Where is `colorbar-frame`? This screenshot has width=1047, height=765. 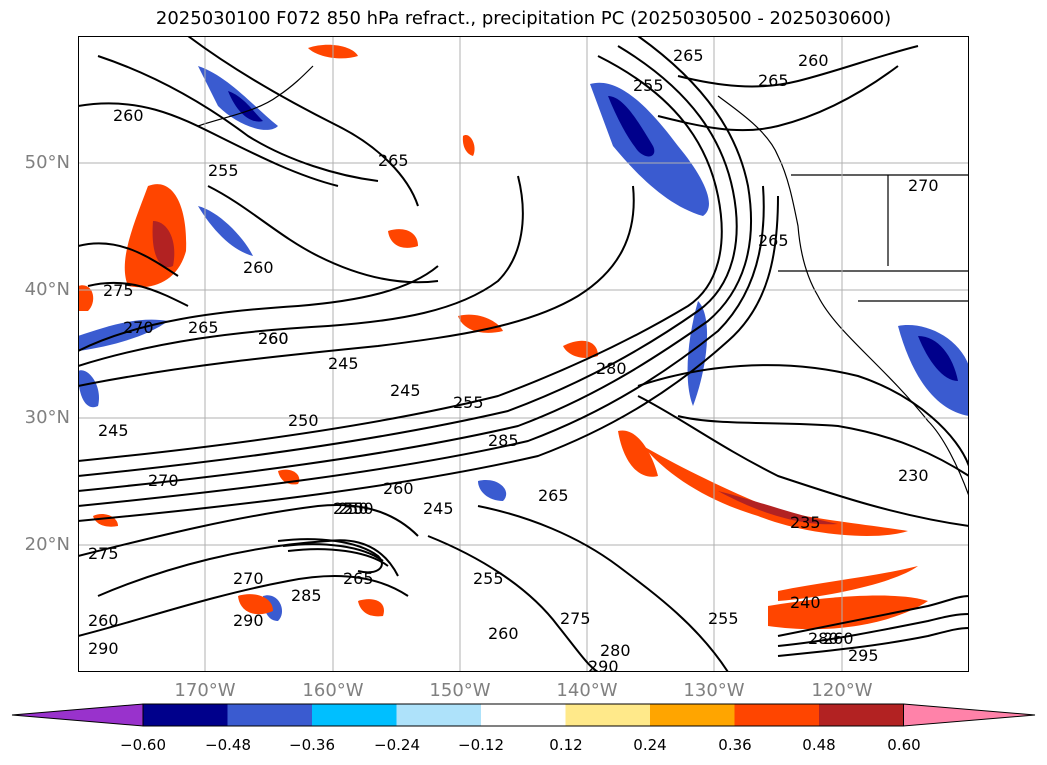
colorbar-frame is located at coordinates (523, 715).